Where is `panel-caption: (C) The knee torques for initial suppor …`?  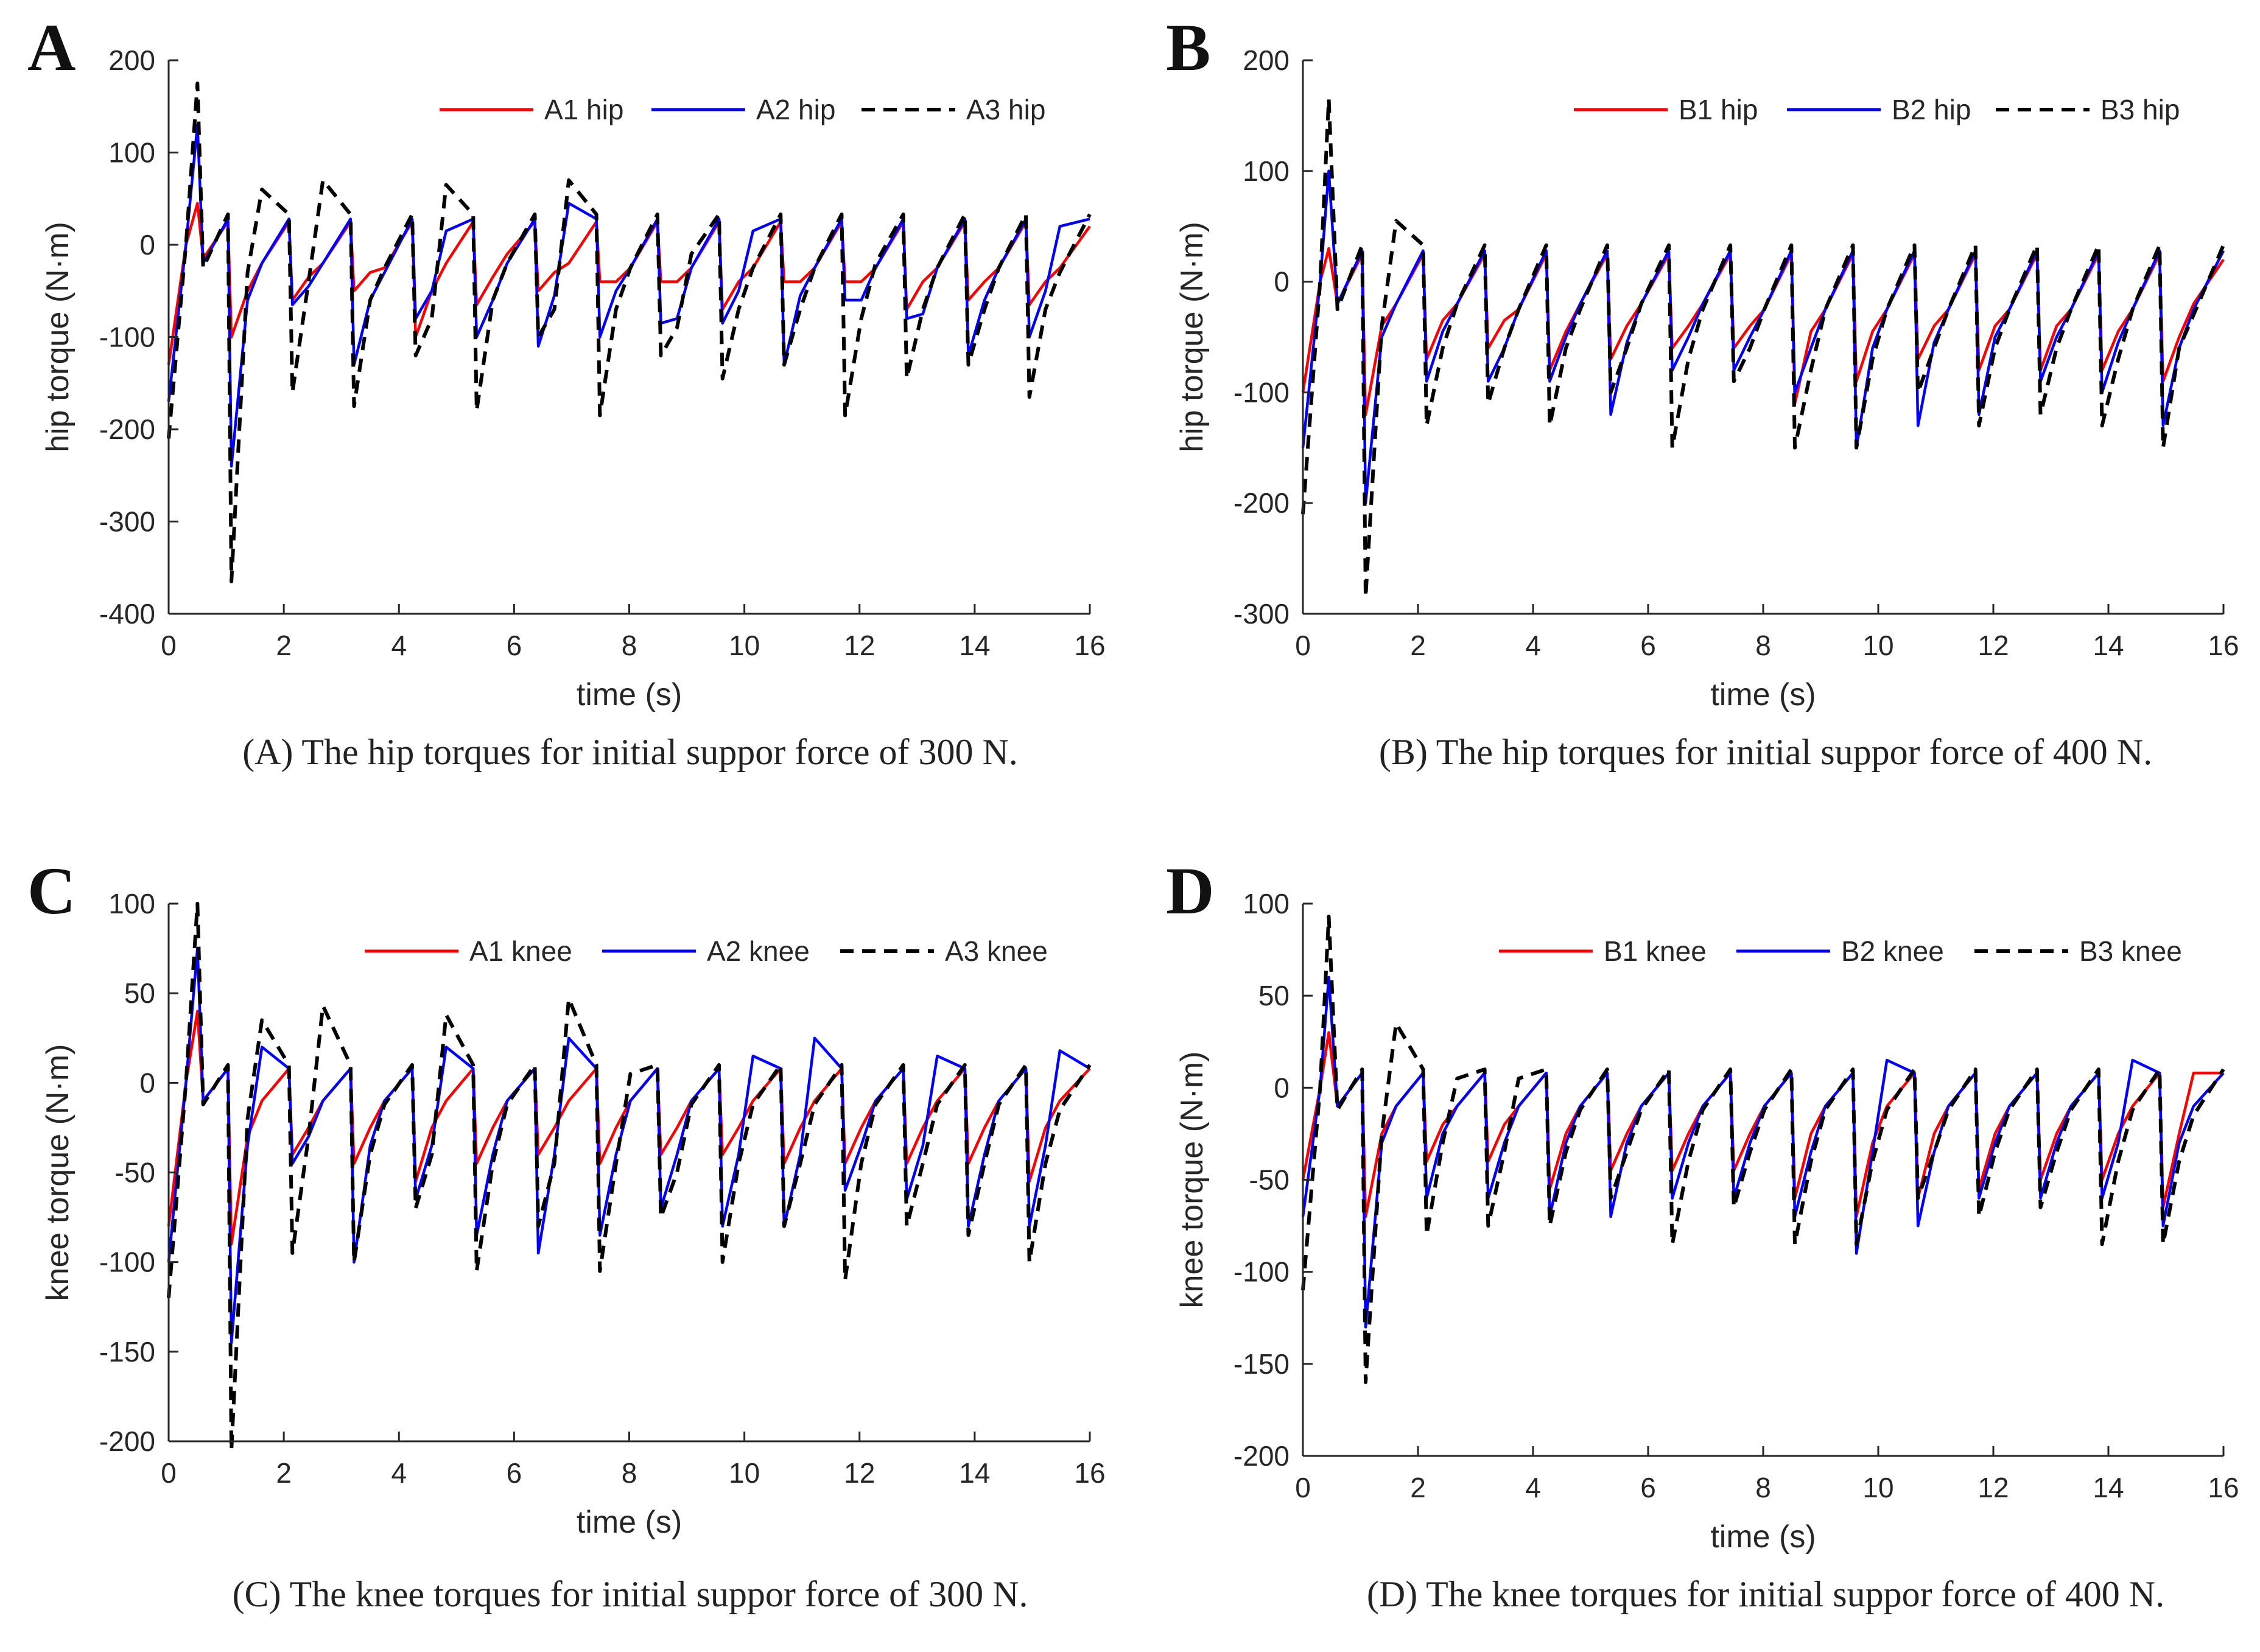
panel-caption: (C) The knee torques for initial suppor … is located at coordinates (630, 1594).